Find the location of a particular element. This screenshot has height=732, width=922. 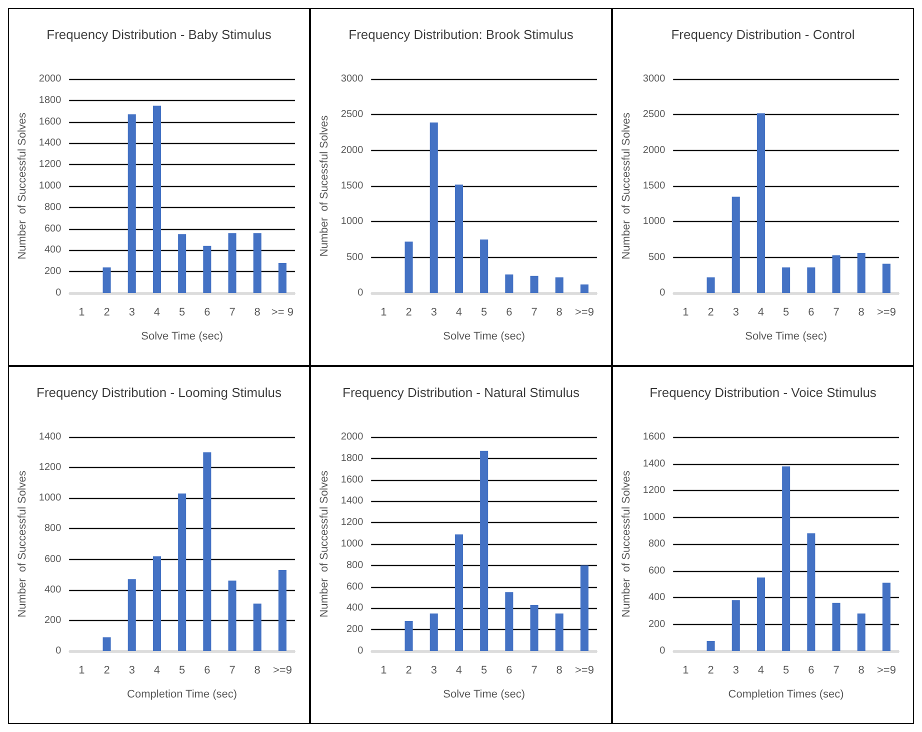

chart-title: Frequency Distribution - Looming Stimulus is located at coordinates (159, 392).